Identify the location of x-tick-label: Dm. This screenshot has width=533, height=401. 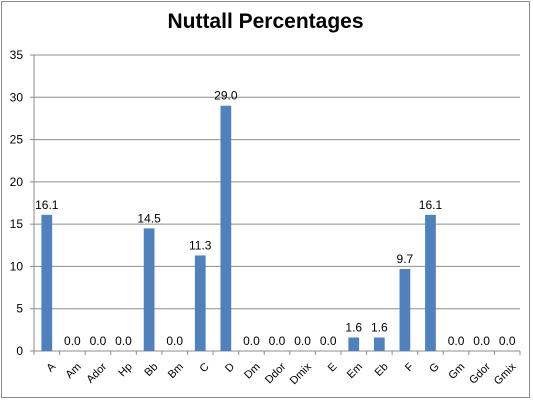
(252, 371).